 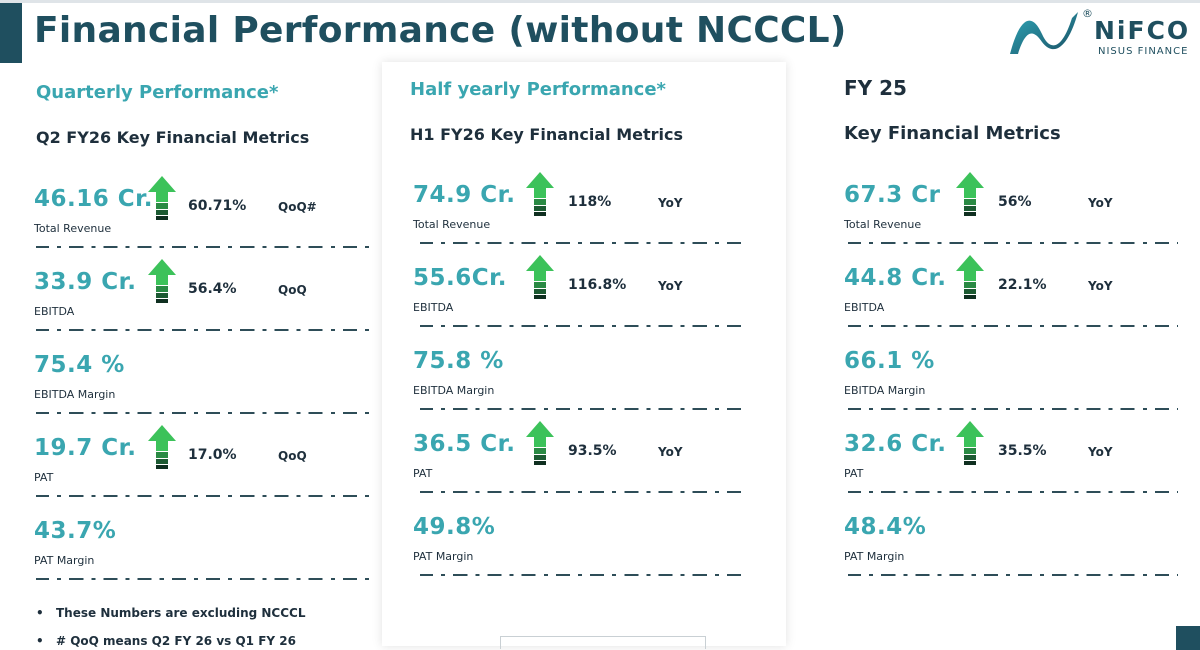 What do you see at coordinates (895, 278) in the screenshot?
I see `metric-value: 44.8 Cr.` at bounding box center [895, 278].